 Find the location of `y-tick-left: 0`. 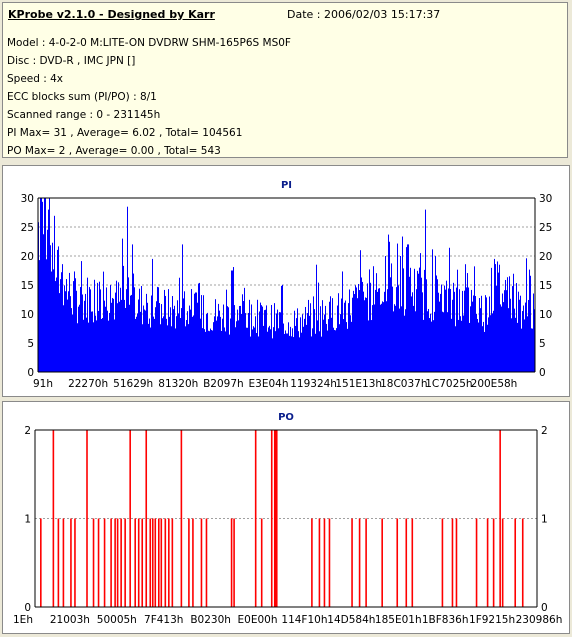

y-tick-left: 0 is located at coordinates (30, 373).